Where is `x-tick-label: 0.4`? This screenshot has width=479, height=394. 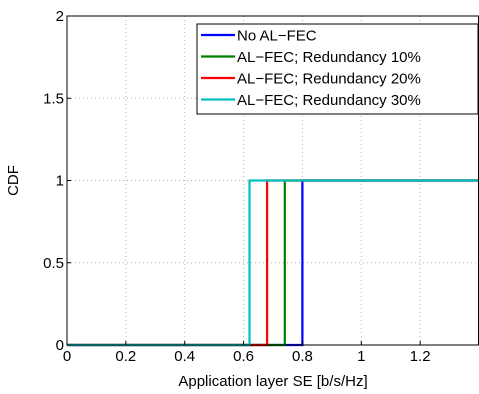
x-tick-label: 0.4 is located at coordinates (184, 356).